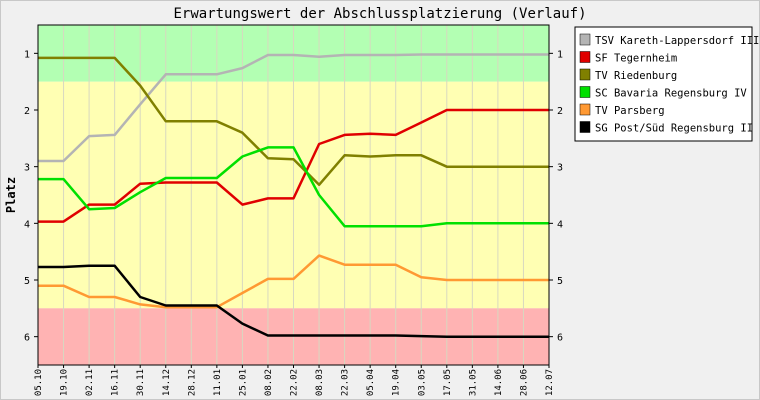 The height and width of the screenshot is (400, 760). Describe the element at coordinates (320, 382) in the screenshot. I see `x-tick-label-11: 08.03` at that location.